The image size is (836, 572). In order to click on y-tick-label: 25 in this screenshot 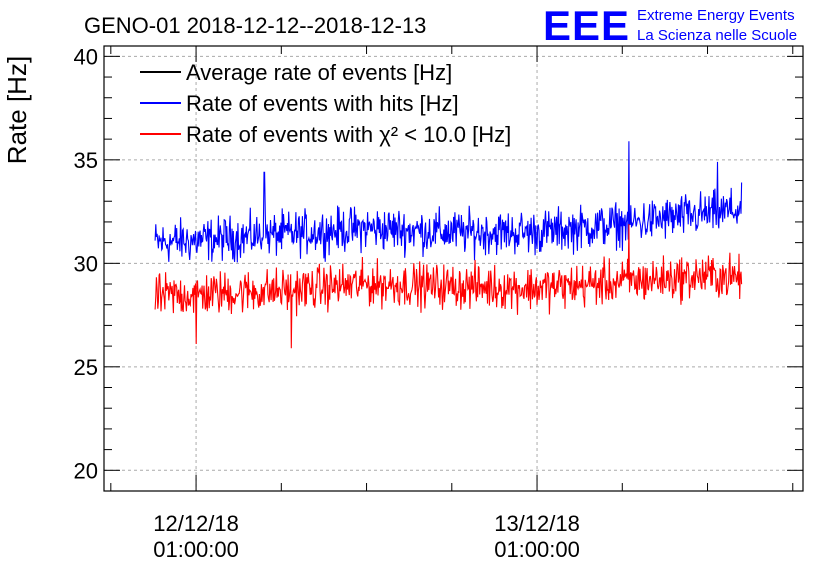, I will do `click(86, 367)`.